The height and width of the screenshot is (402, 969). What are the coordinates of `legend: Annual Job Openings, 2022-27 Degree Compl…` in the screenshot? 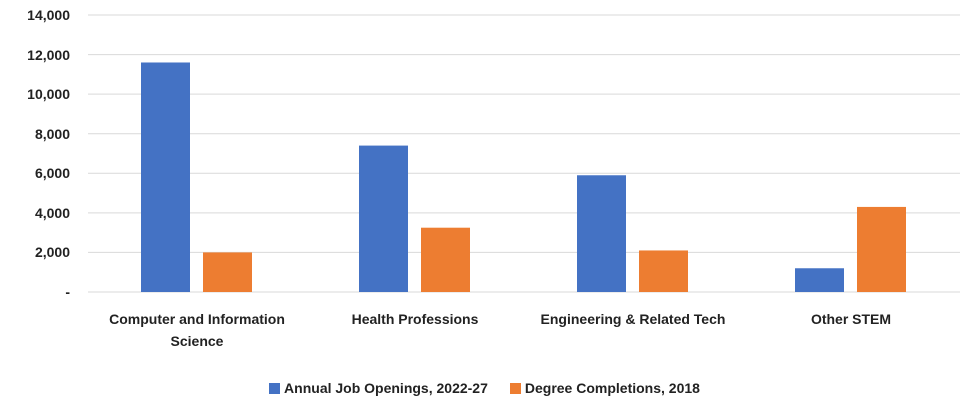 It's located at (484, 388).